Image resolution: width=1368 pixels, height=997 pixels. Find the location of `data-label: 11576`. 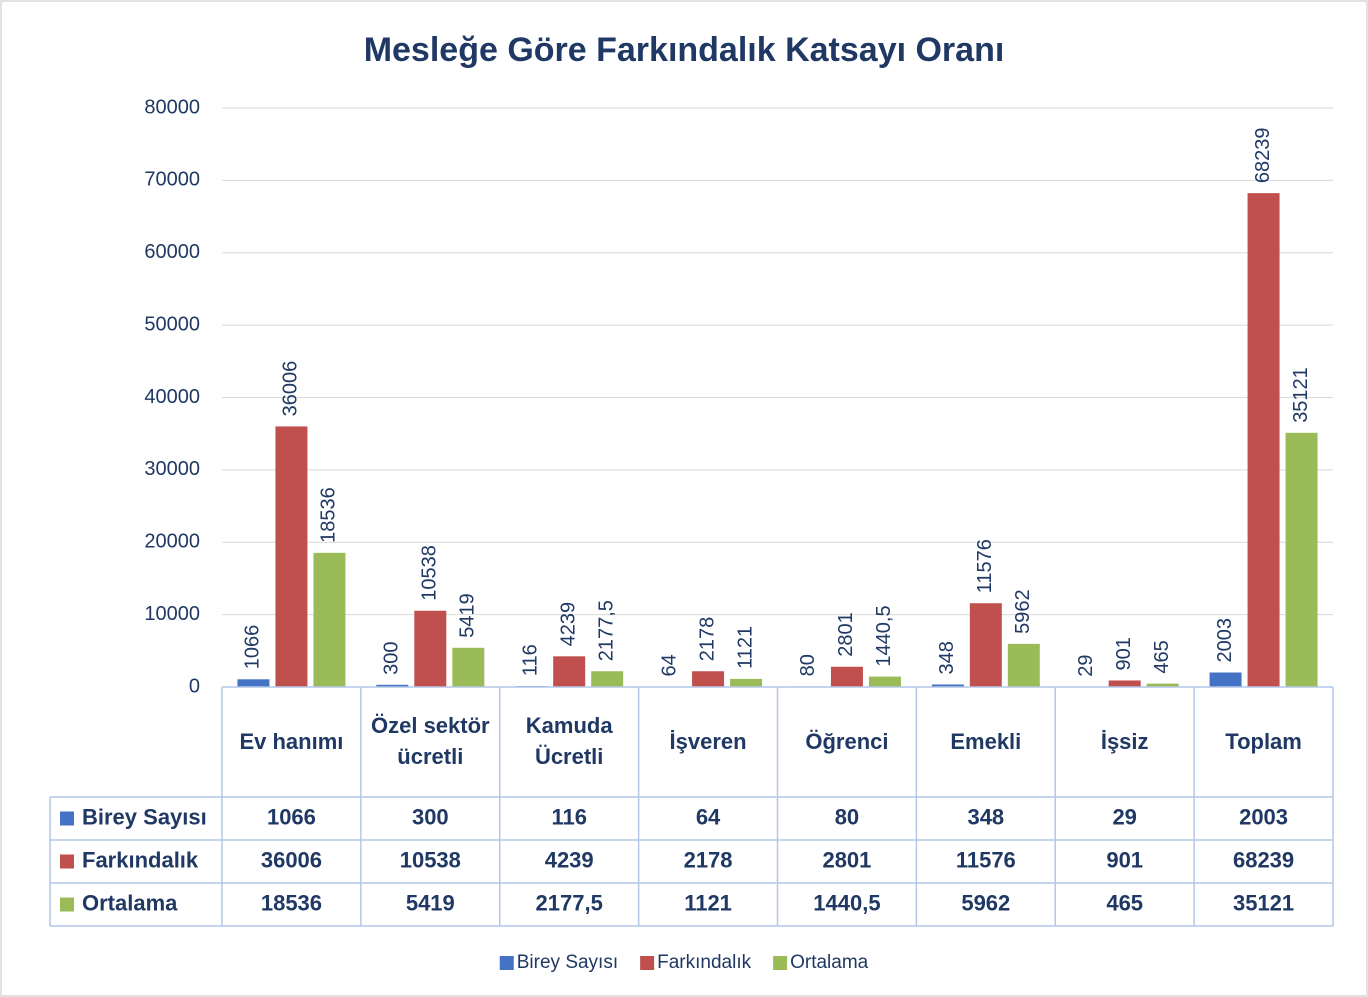

data-label: 11576 is located at coordinates (985, 566).